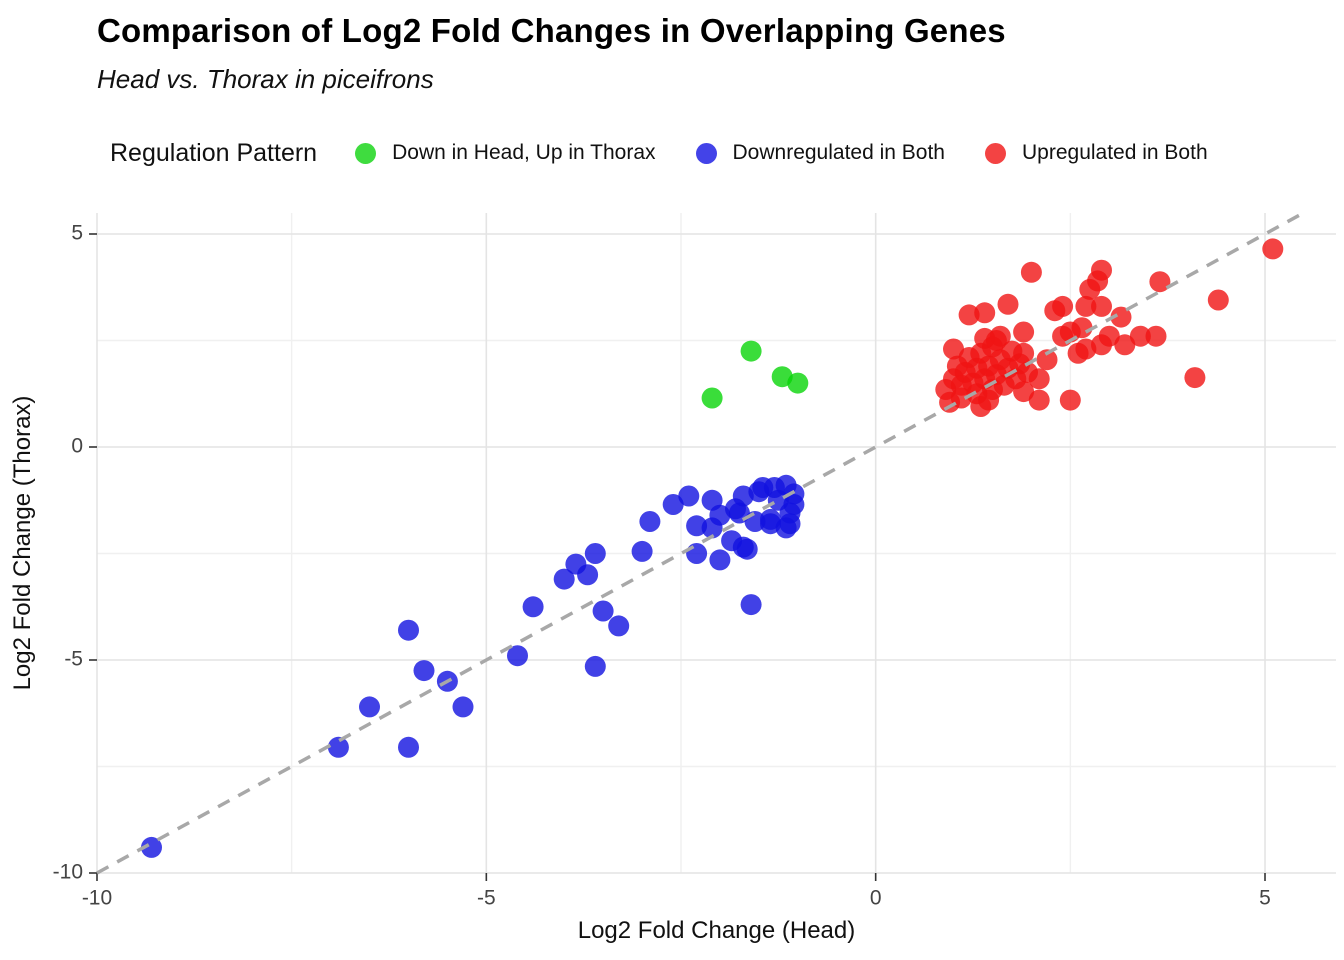 This screenshot has height=960, width=1344. What do you see at coordinates (77, 446) in the screenshot?
I see `y-tick-label: 0` at bounding box center [77, 446].